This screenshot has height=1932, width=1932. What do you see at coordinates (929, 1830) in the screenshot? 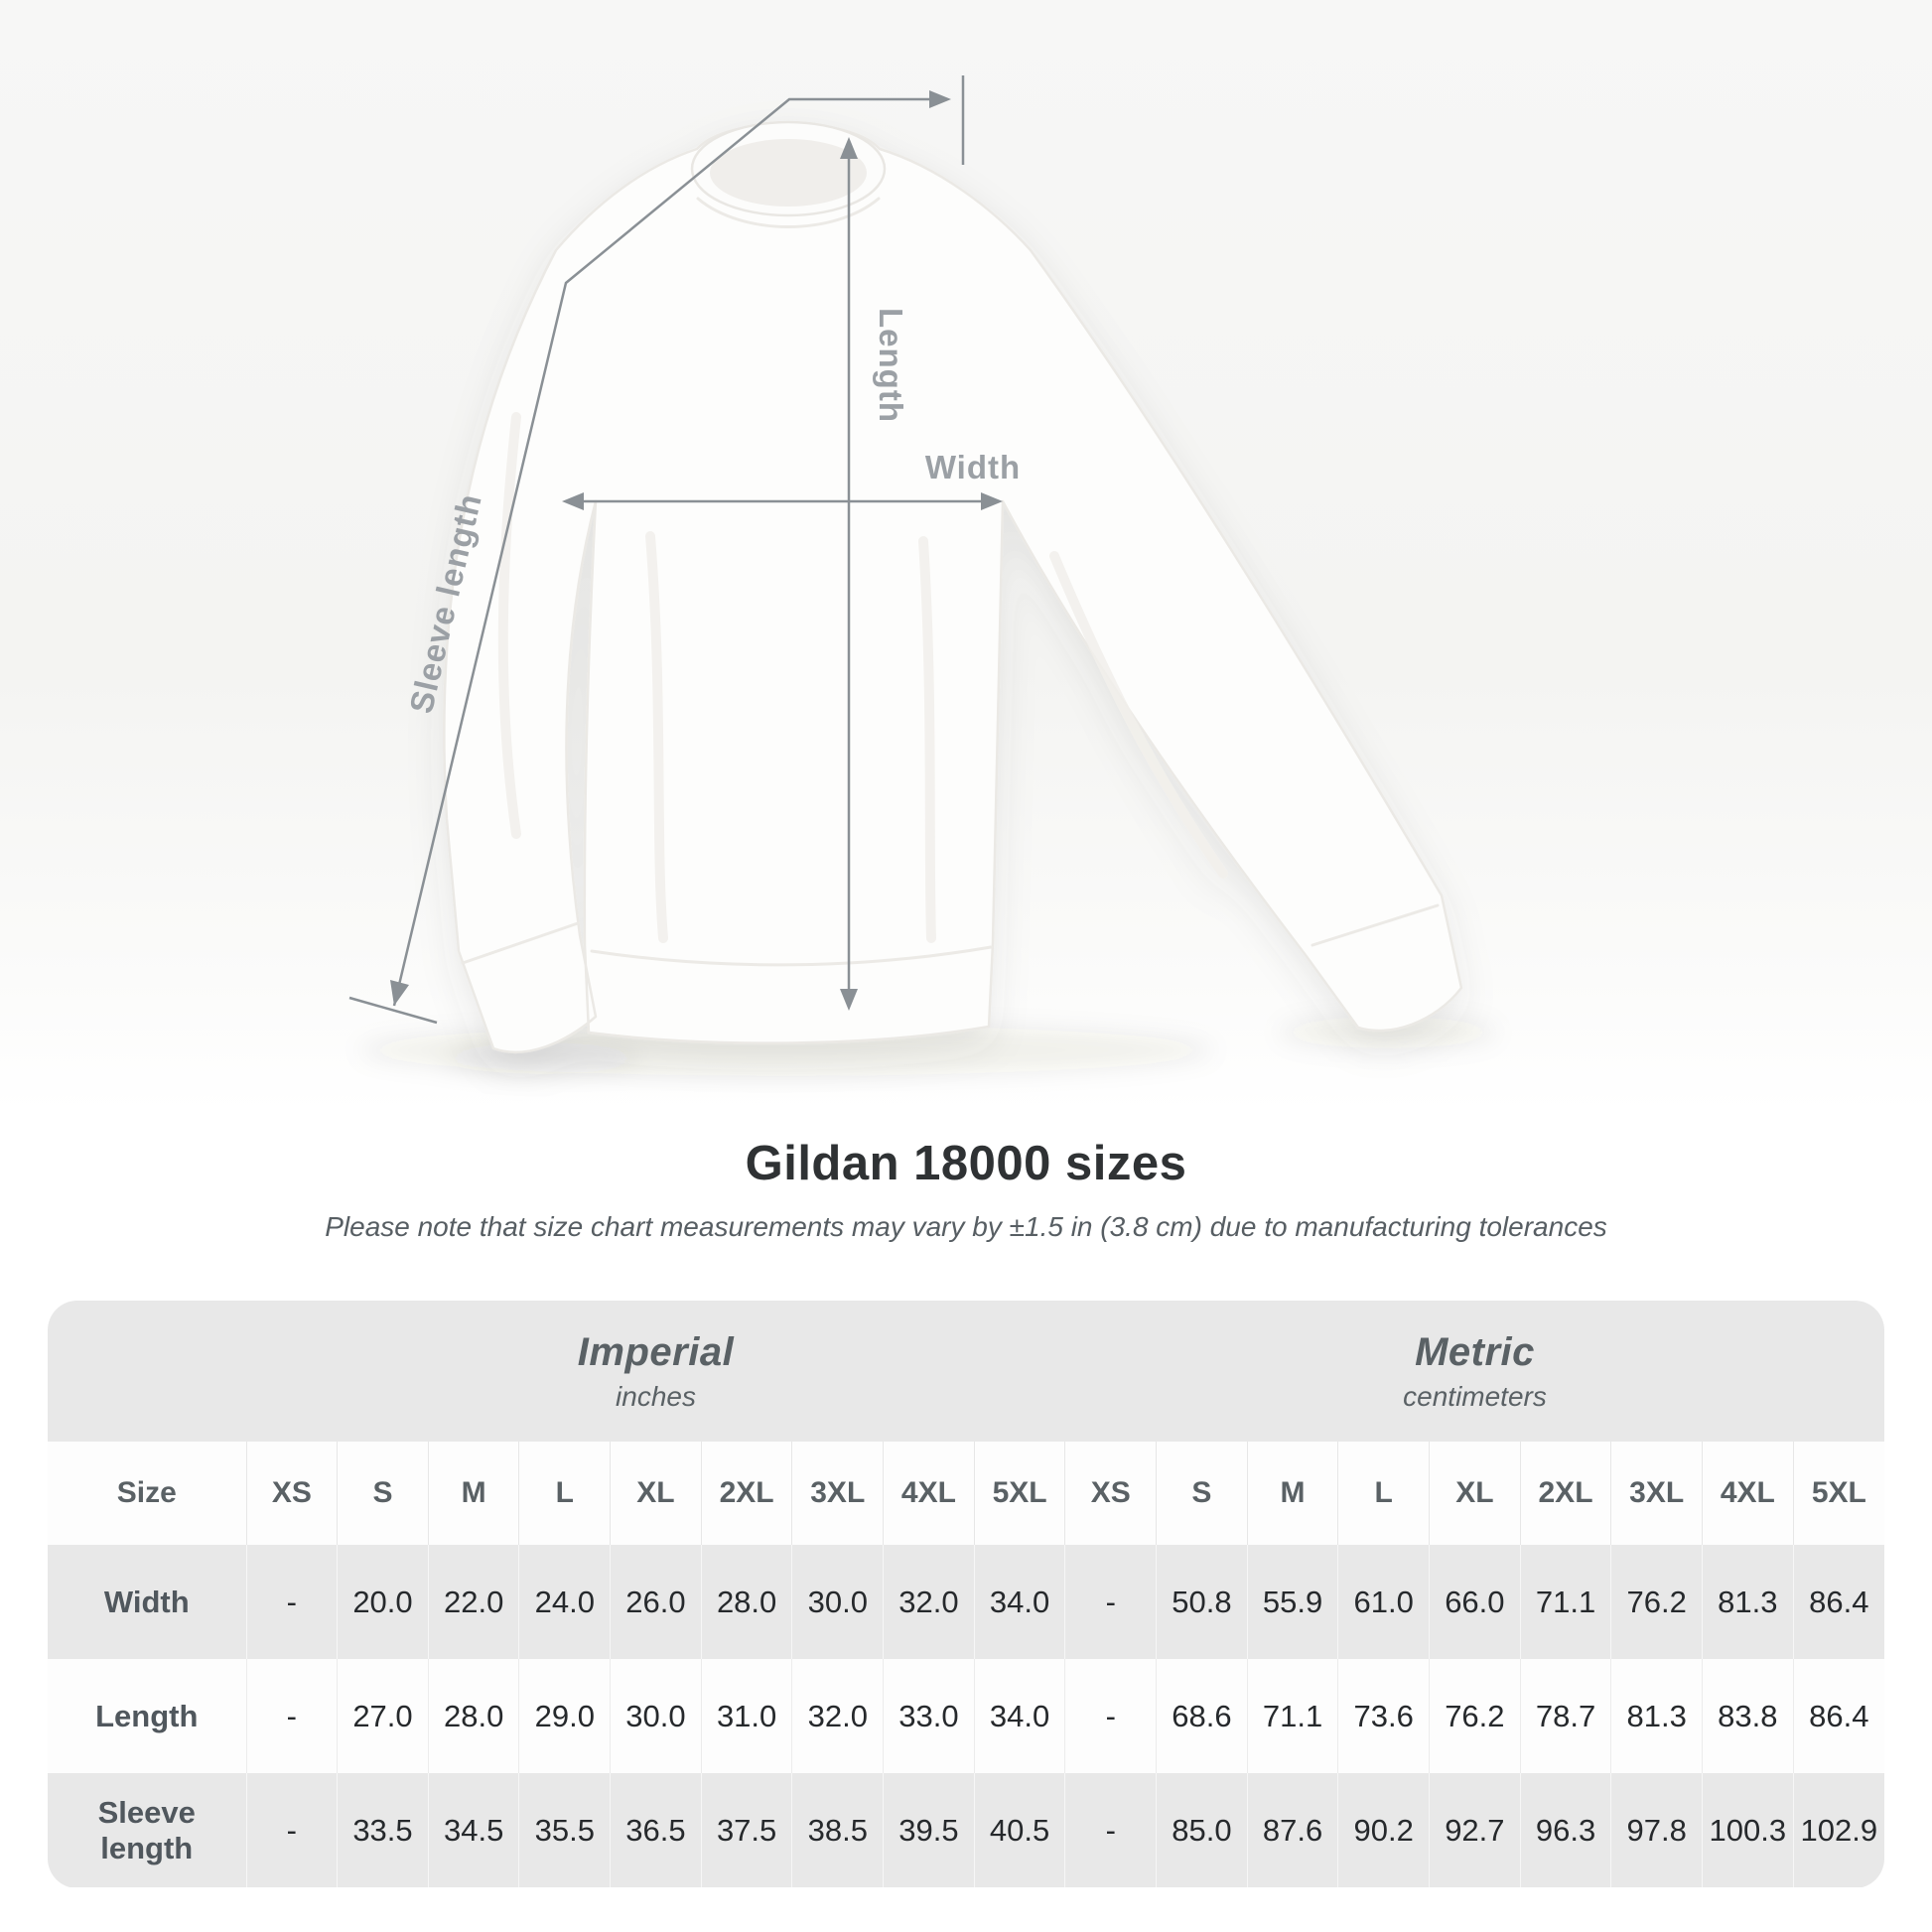
I see `size-value-cell: 39.5` at bounding box center [929, 1830].